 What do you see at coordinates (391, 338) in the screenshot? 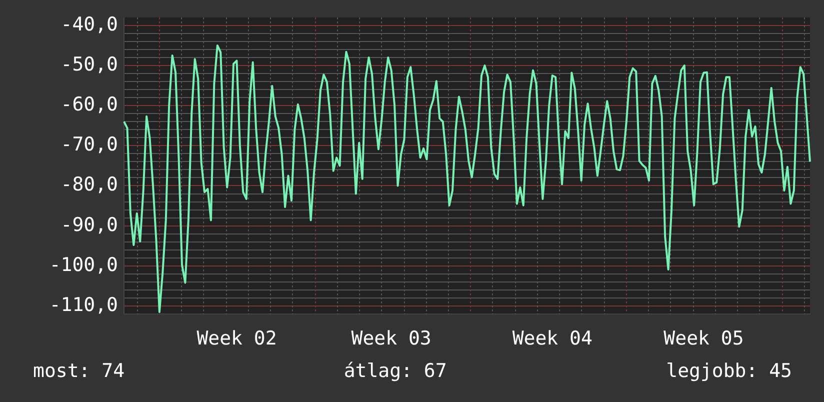
I see `x-tick-label: Week 03` at bounding box center [391, 338].